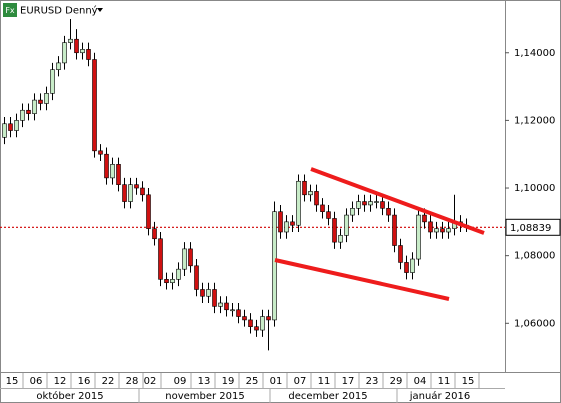 This screenshot has height=403, width=561. What do you see at coordinates (150, 381) in the screenshot?
I see `x-tick-label: 02` at bounding box center [150, 381].